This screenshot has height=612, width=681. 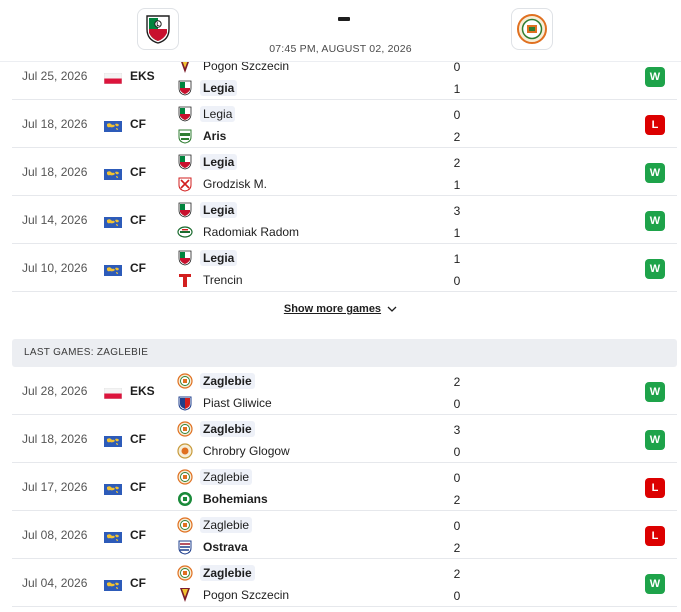 What do you see at coordinates (55, 439) in the screenshot?
I see `match-date: Jul 18, 2026` at bounding box center [55, 439].